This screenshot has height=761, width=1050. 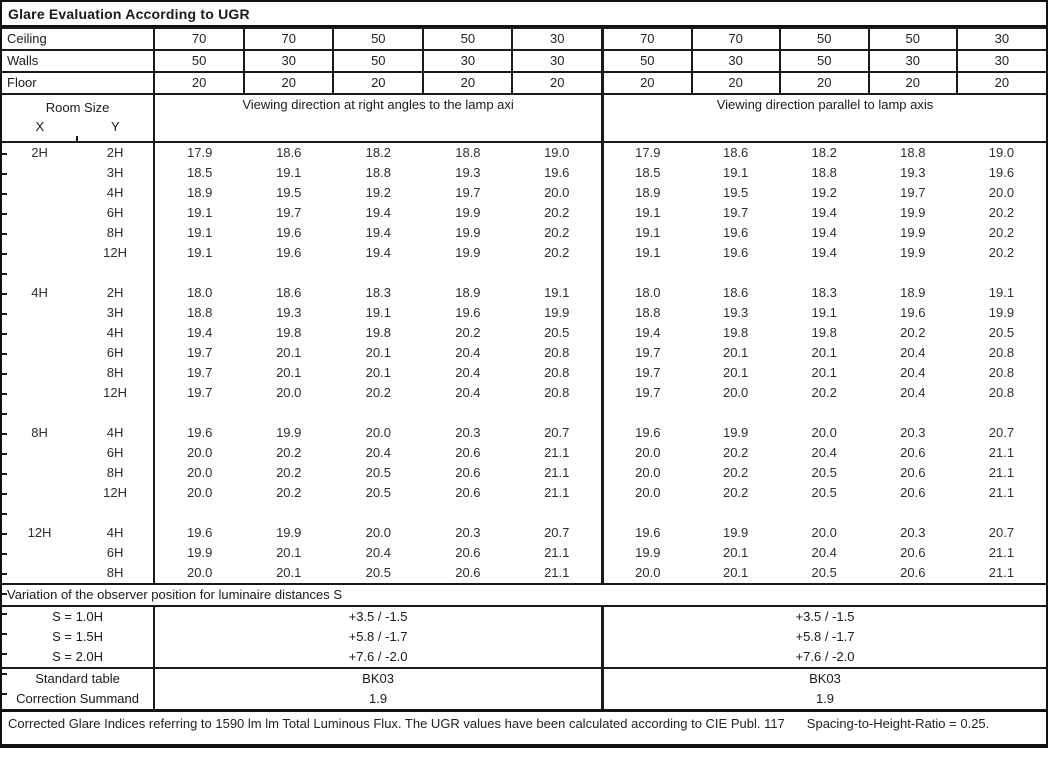 I want to click on room-y-cell: 12H, so click(x=116, y=253).